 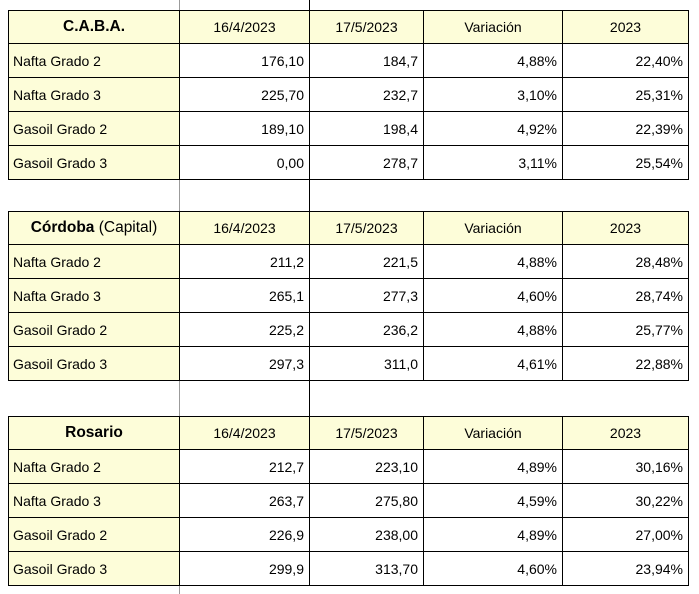 What do you see at coordinates (625, 60) in the screenshot?
I see `ytd-2023-cell: 22,40%` at bounding box center [625, 60].